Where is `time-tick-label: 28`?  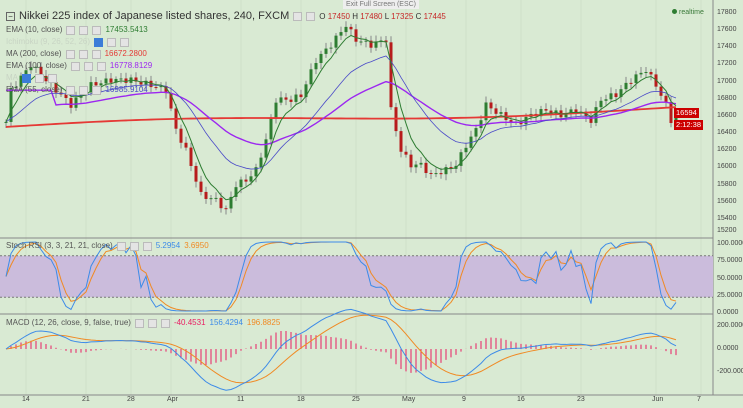 time-tick-label: 28 is located at coordinates (131, 399).